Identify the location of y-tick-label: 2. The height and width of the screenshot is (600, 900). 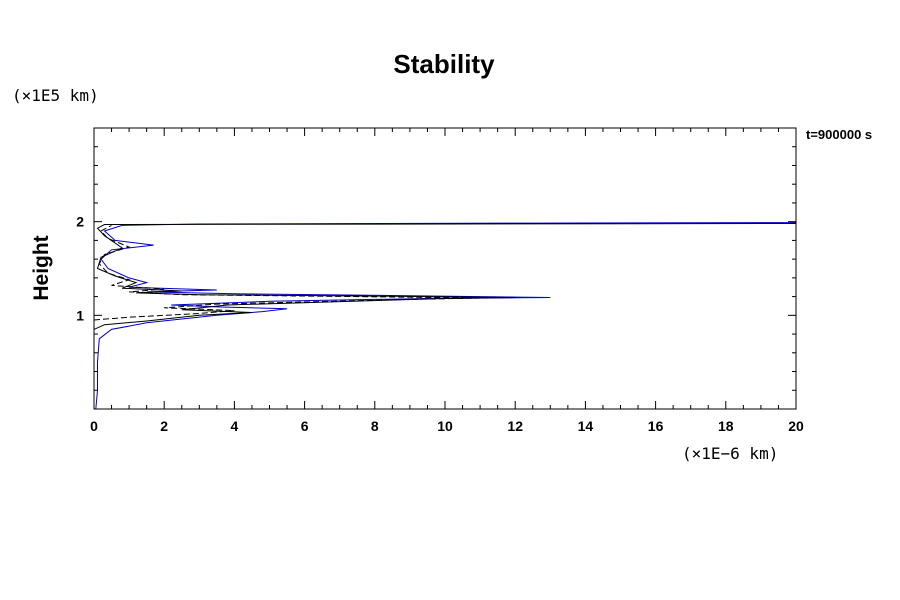
(80, 222).